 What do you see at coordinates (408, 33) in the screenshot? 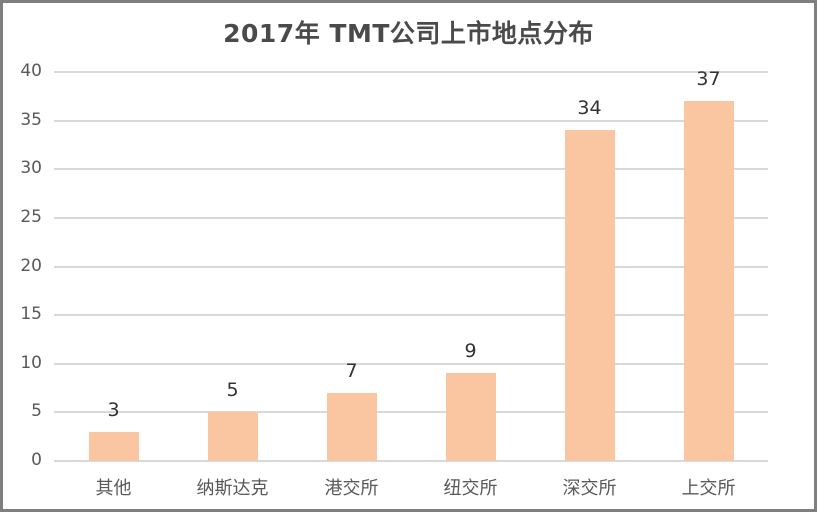
I see `chart-title: 2017年 TMT公司上市地点分布` at bounding box center [408, 33].